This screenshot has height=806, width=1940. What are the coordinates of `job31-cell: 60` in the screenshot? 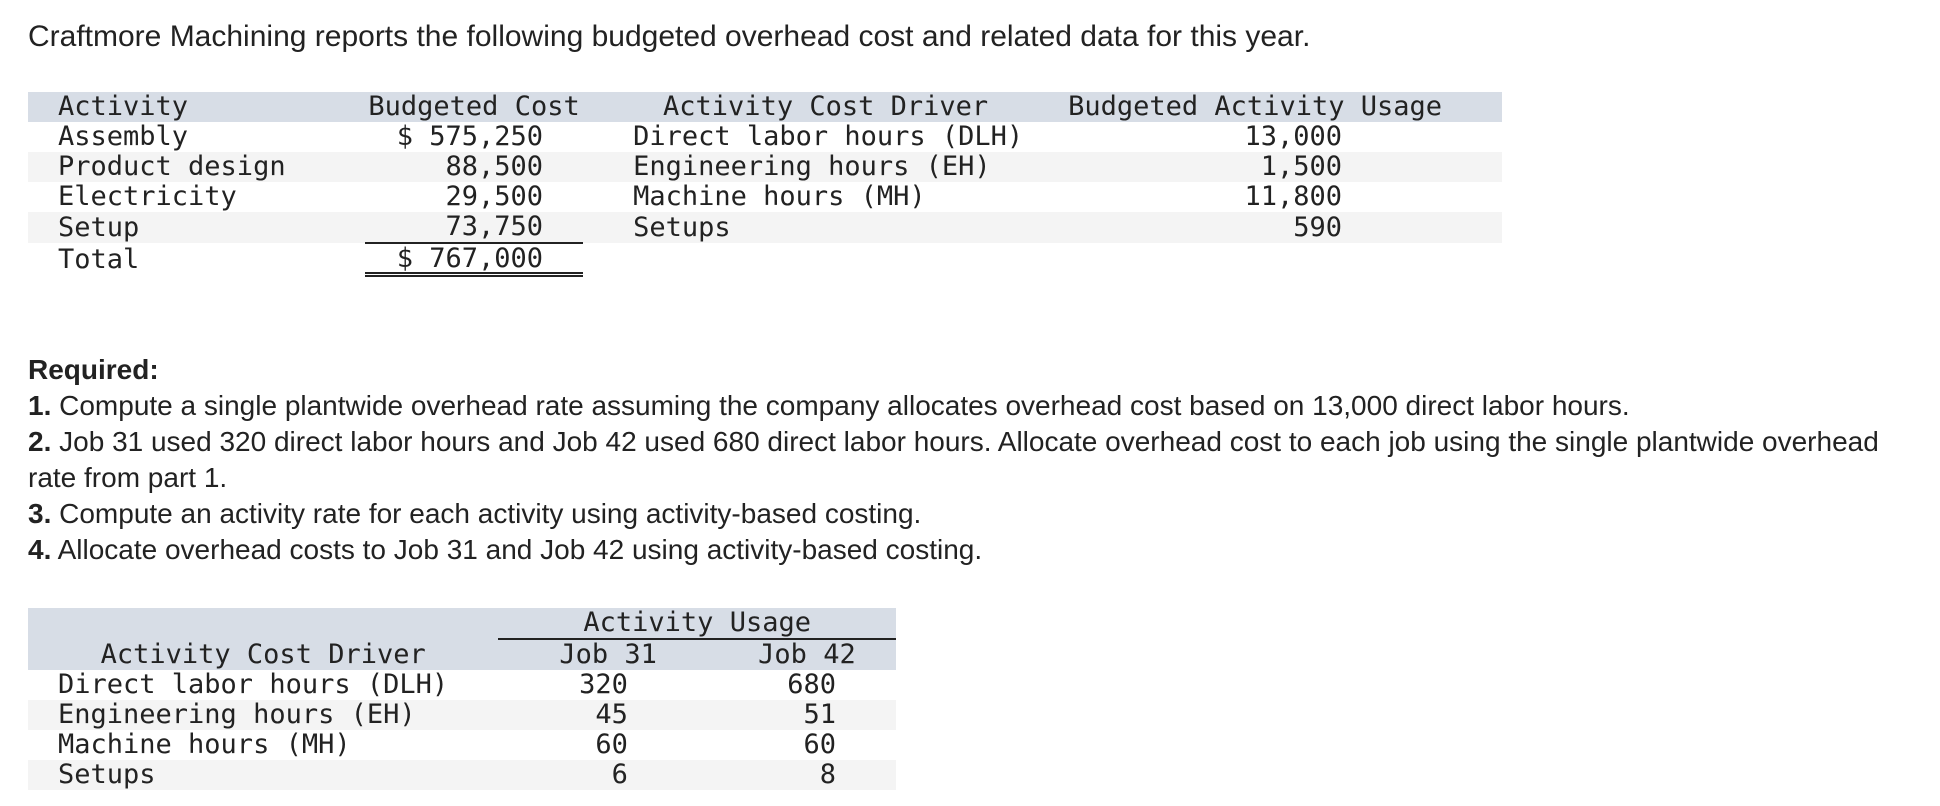 It's located at (611, 744).